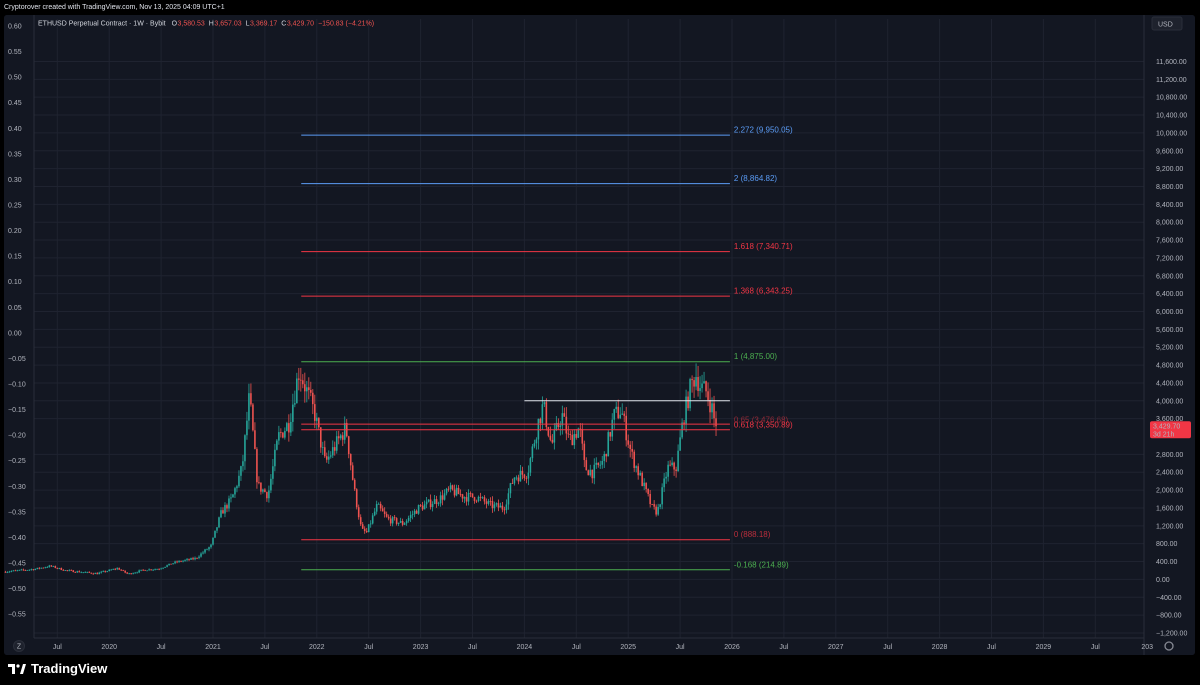 Image resolution: width=1200 pixels, height=685 pixels. I want to click on right-axis-tick-label: 11,200.00, so click(1171, 80).